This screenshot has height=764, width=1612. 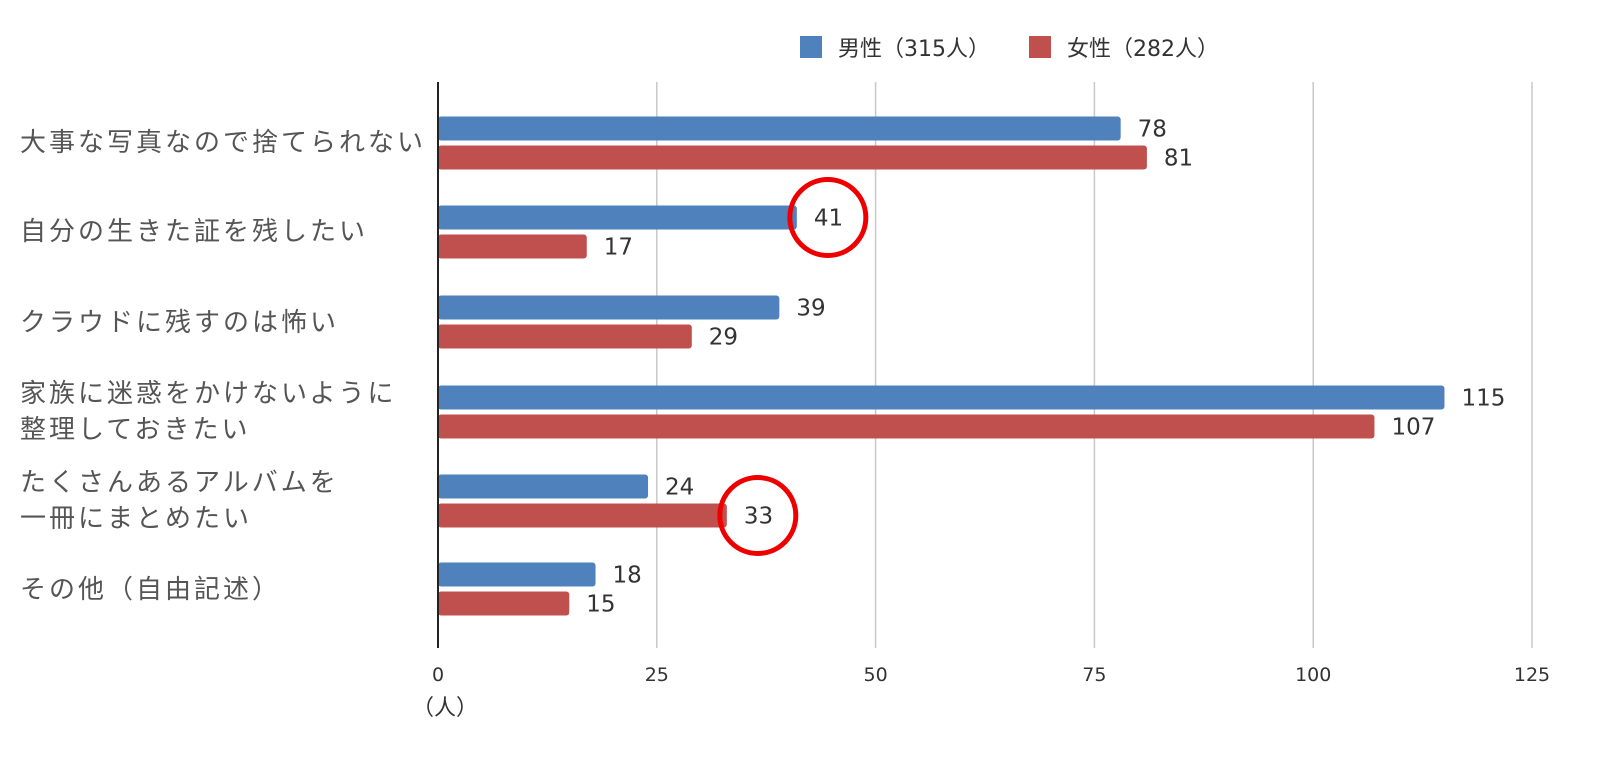 I want to click on category-label: 家族に迷惑をかけないように 整理しておきたい, so click(x=208, y=412).